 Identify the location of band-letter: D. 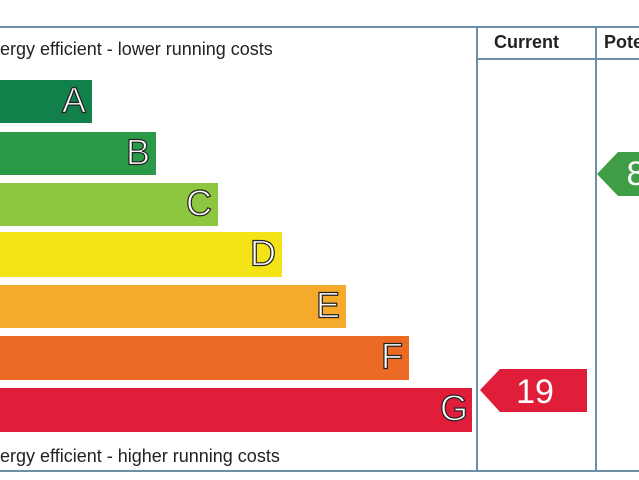
(263, 253).